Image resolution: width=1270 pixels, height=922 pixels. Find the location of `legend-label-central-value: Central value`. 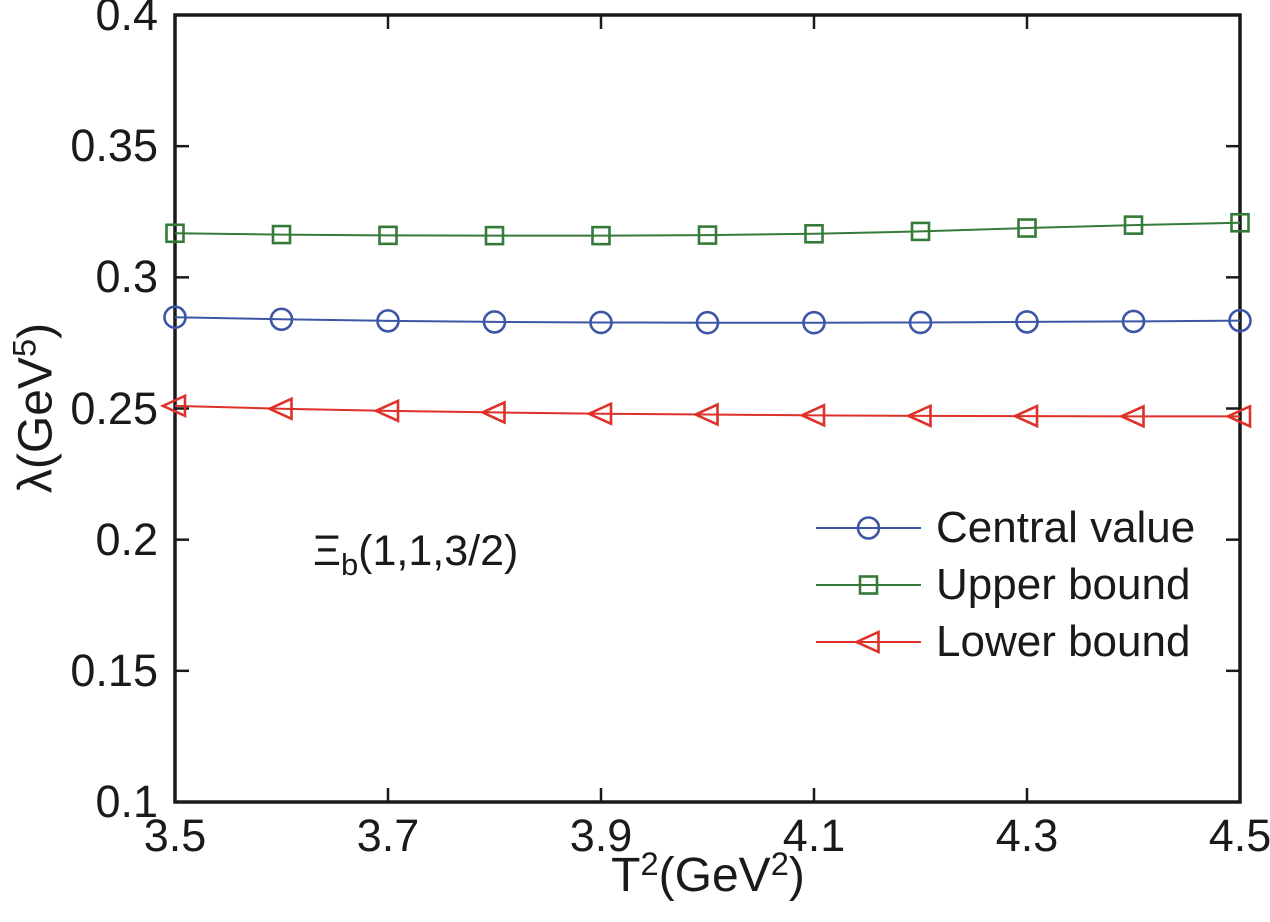

legend-label-central-value: Central value is located at coordinates (1066, 527).